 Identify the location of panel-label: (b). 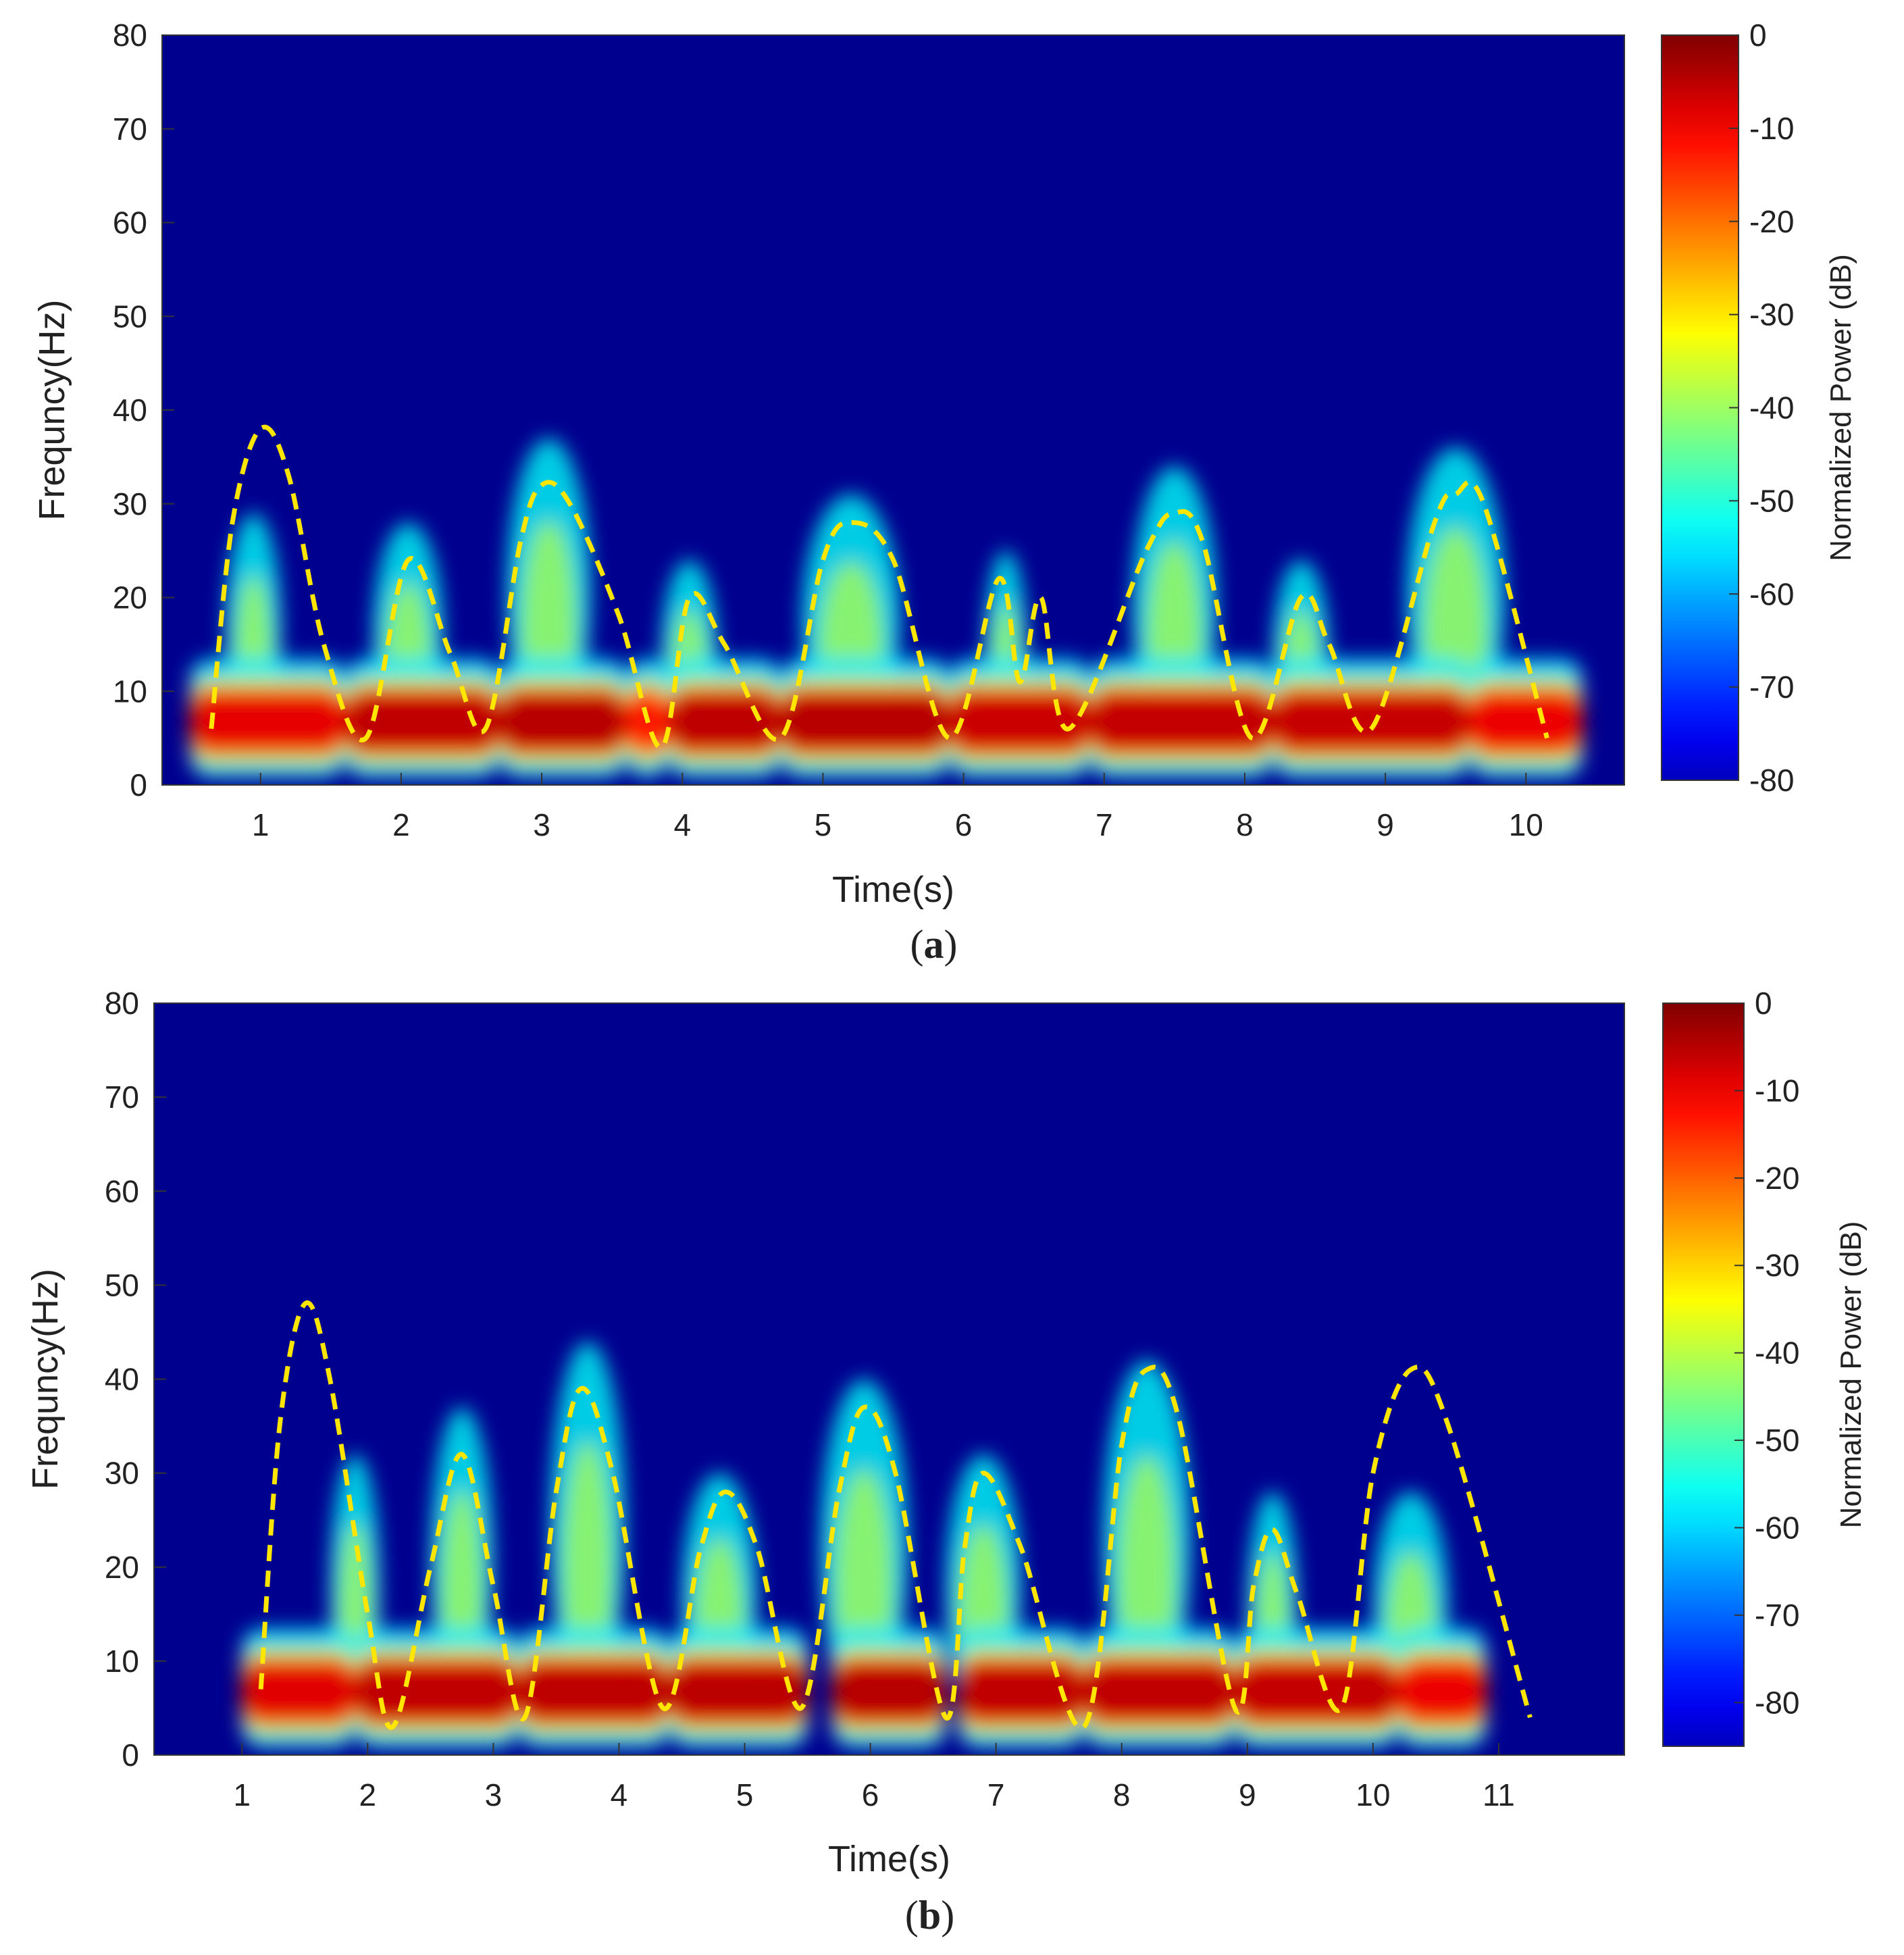
(929, 1915).